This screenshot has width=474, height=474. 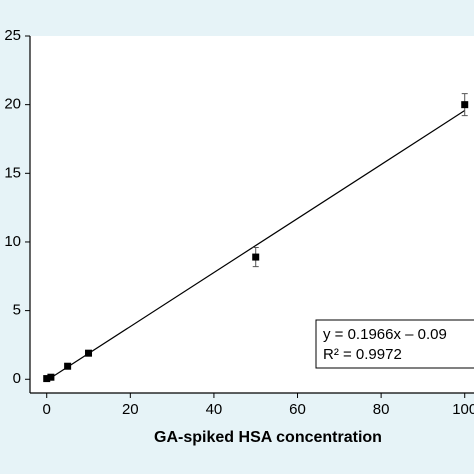 What do you see at coordinates (130, 409) in the screenshot?
I see `x-tick-label: 20` at bounding box center [130, 409].